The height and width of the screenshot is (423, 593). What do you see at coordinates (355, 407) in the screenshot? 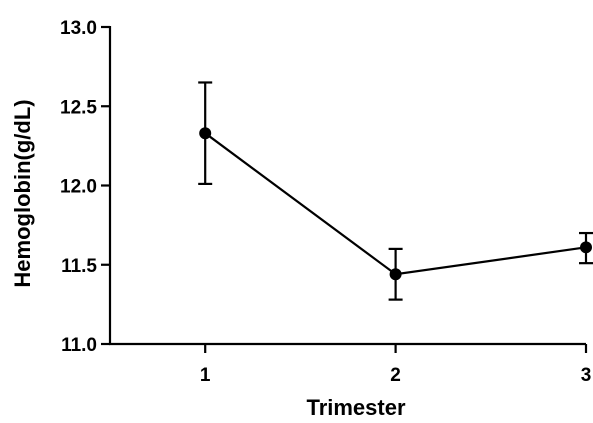
I see `x-axis-title: Trimester` at bounding box center [355, 407].